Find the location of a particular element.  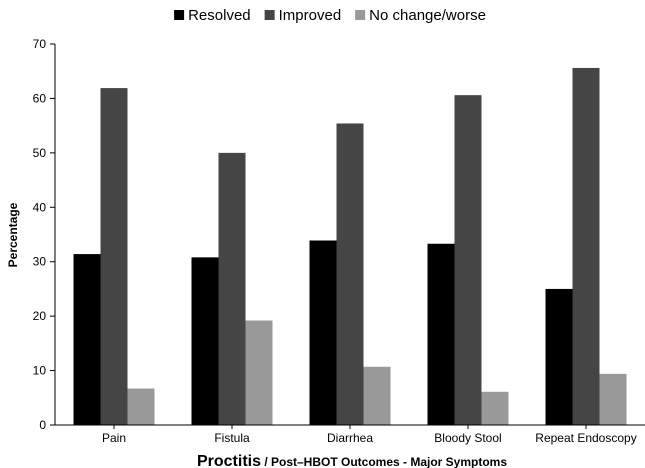

x-tick-label-diarrhea: Diarrhea is located at coordinates (350, 438).